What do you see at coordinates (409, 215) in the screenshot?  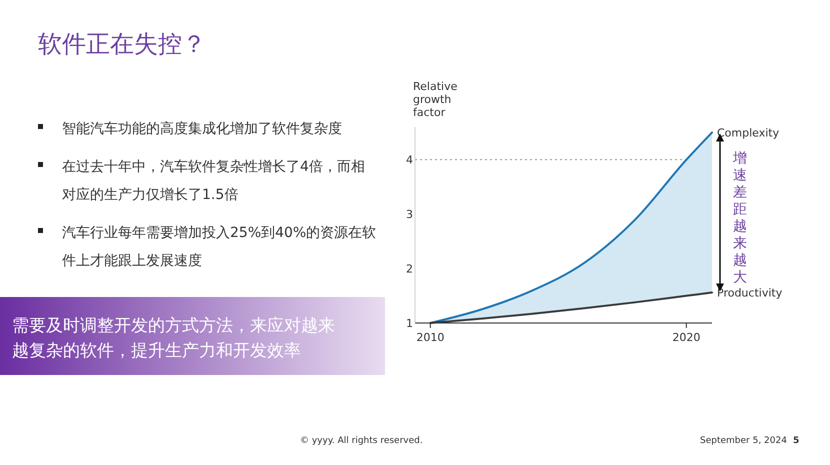 I see `y-tick-label: 3` at bounding box center [409, 215].